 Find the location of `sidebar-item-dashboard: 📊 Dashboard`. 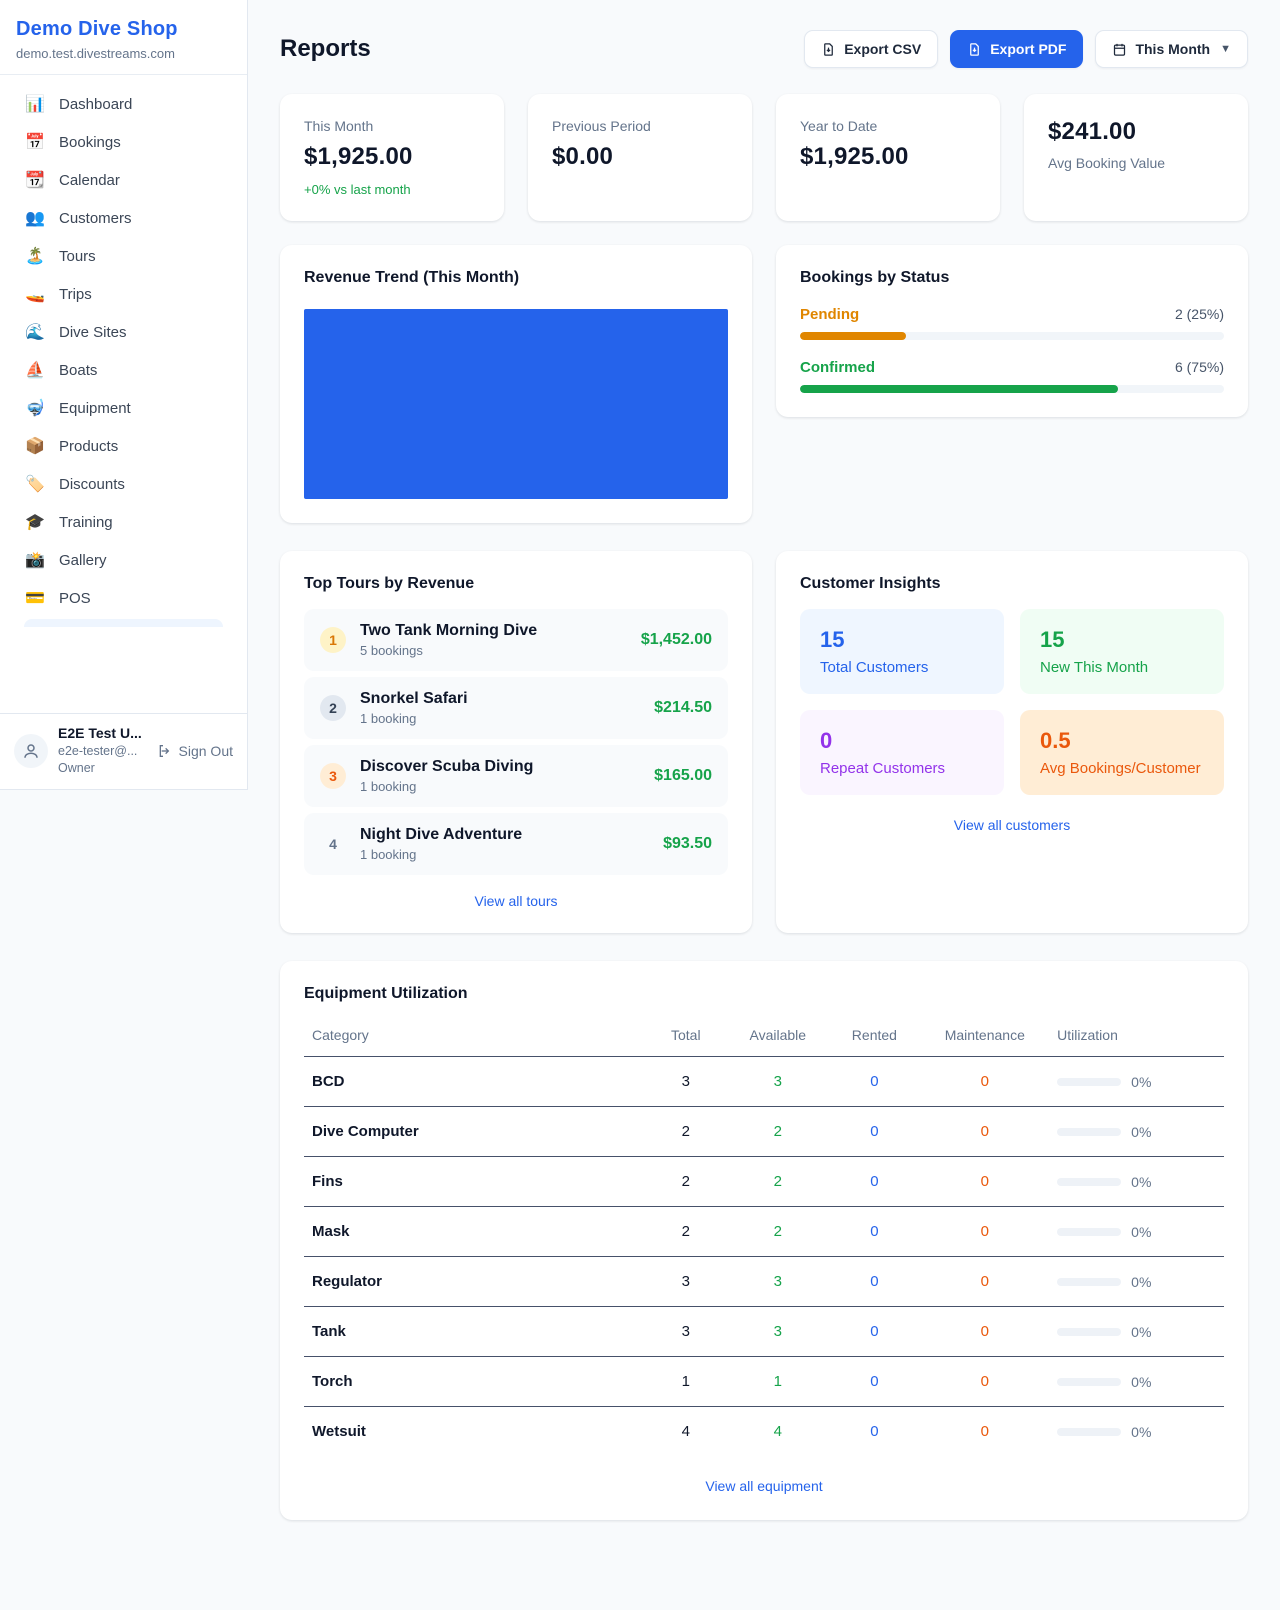

sidebar-item-dashboard: 📊 Dashboard is located at coordinates (123, 104).